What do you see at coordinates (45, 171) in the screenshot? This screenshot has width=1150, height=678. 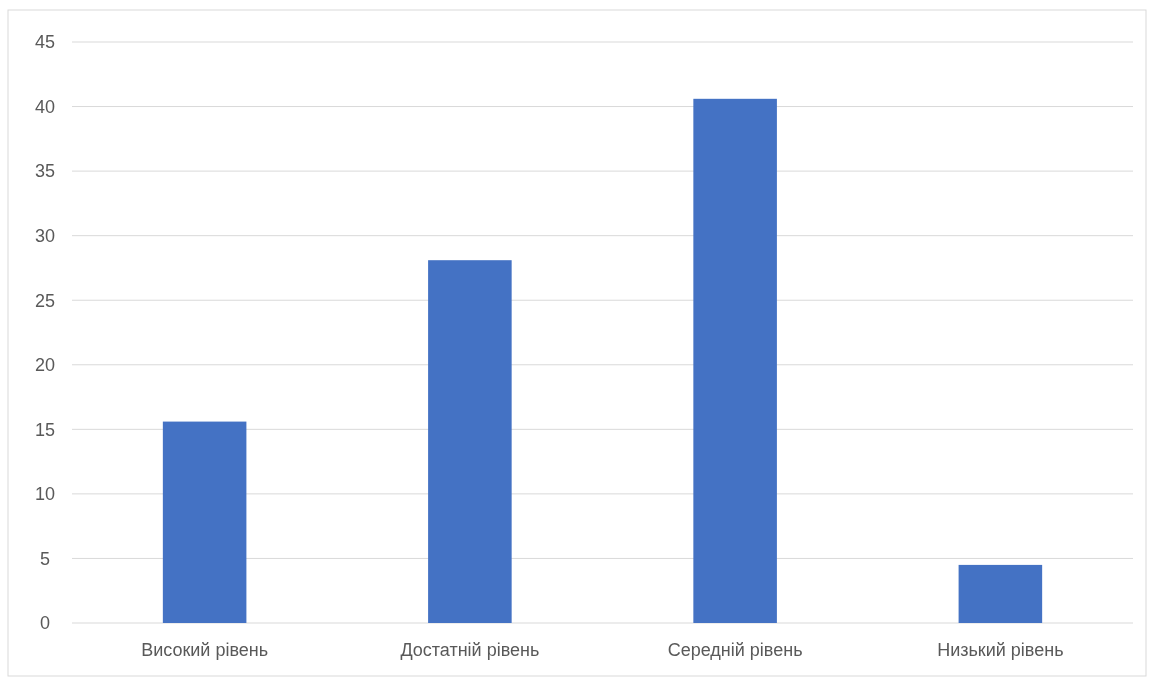 I see `y-tick-label: 35` at bounding box center [45, 171].